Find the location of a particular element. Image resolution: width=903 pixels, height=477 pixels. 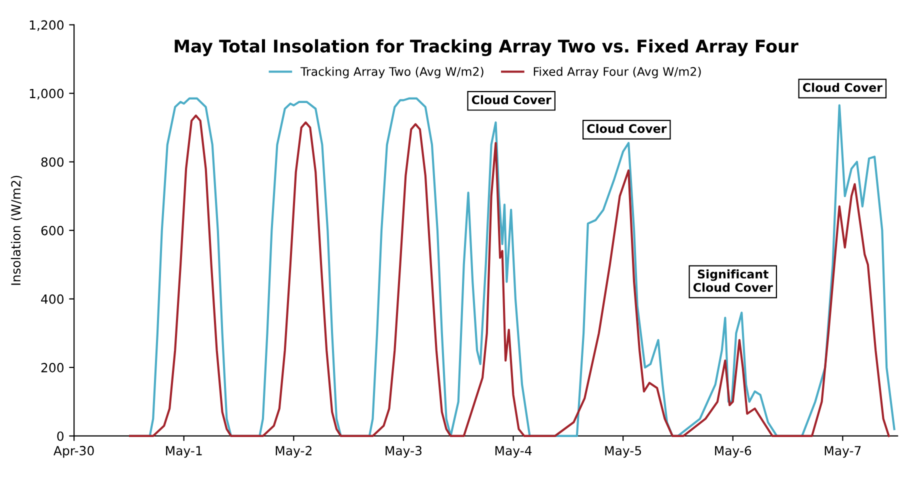

legend-label: Fixed Array Four (Avg W/m2) is located at coordinates (617, 72).